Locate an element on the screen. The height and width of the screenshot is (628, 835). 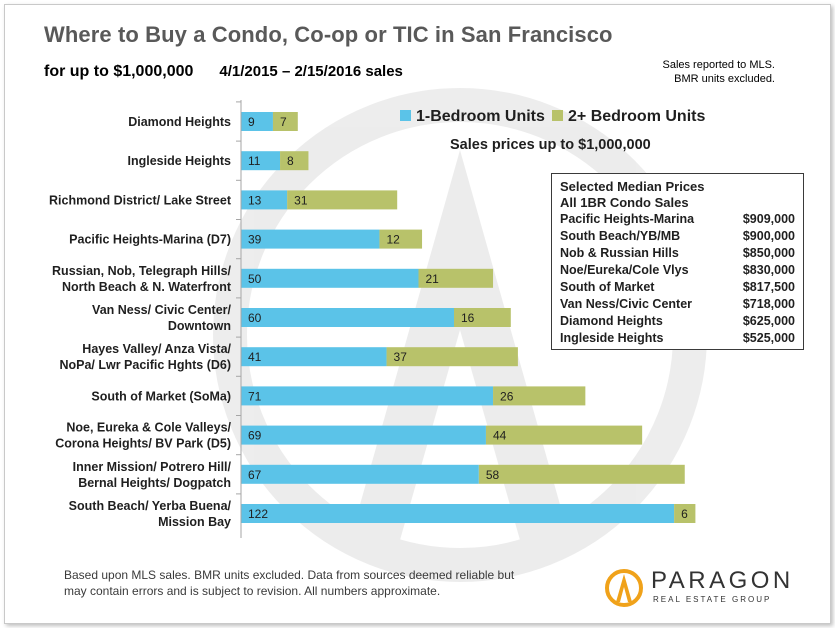
median-price: $830,000 is located at coordinates (768, 270).